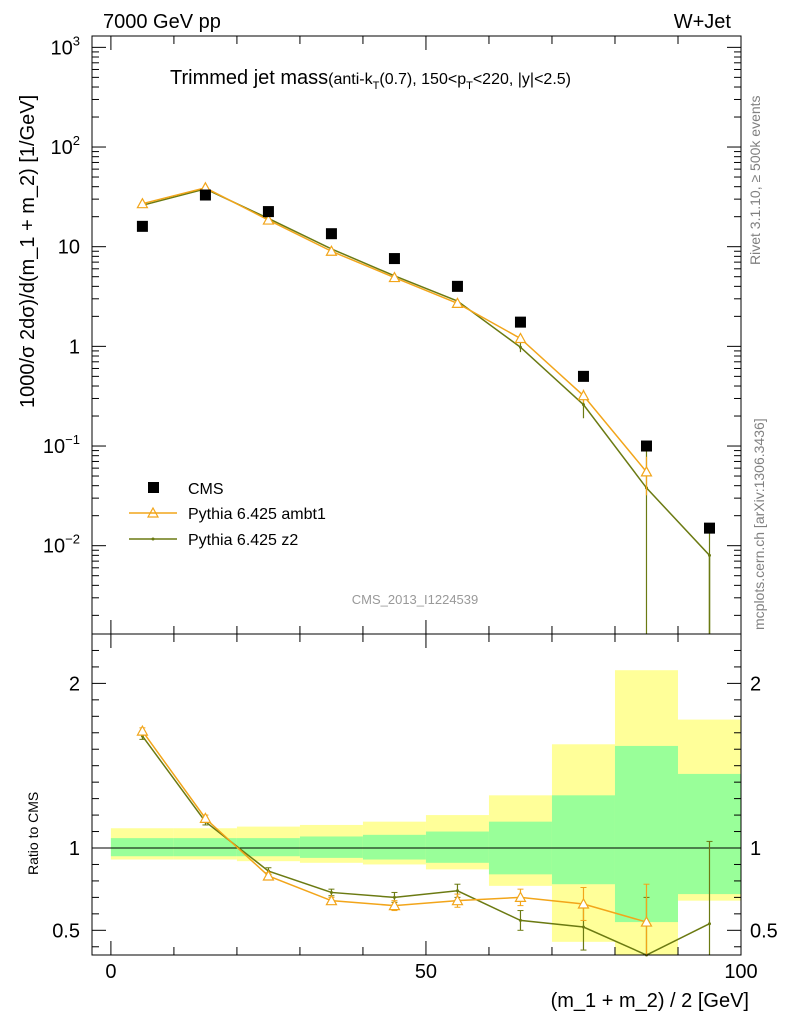 Image resolution: width=786 pixels, height=1024 pixels. What do you see at coordinates (66, 931) in the screenshot?
I see `ratio-y-tick-label-left: 0.5` at bounding box center [66, 931].